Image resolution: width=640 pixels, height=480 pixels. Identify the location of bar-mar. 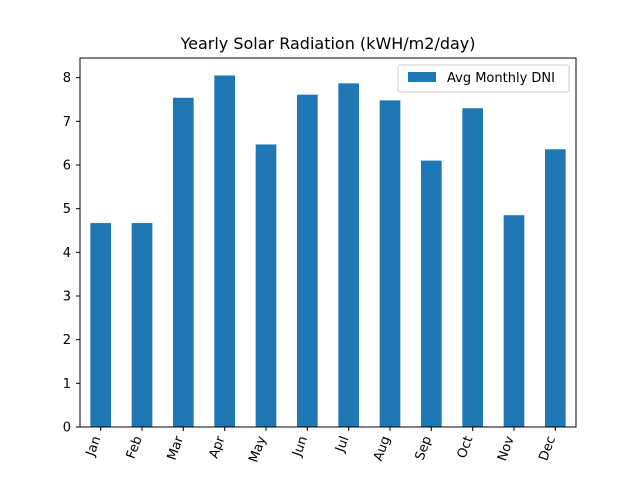
(183, 262).